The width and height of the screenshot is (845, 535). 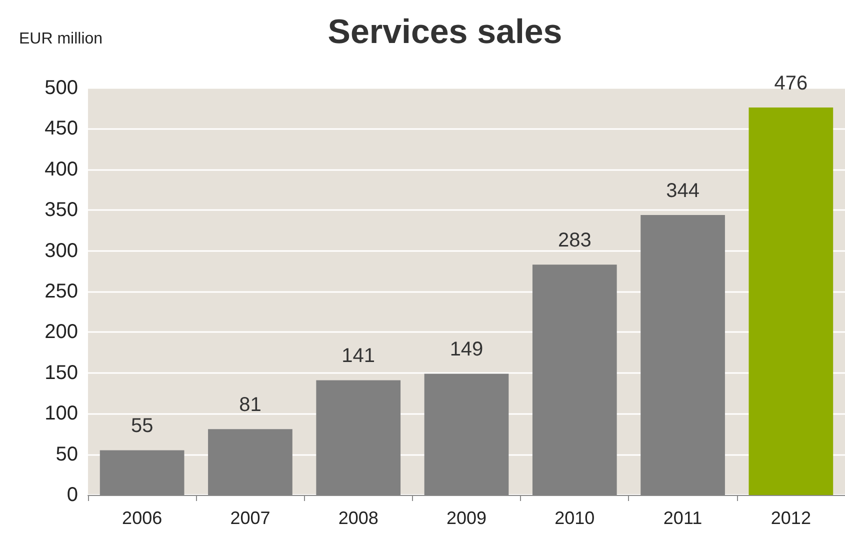 I want to click on data-label: 149, so click(x=467, y=349).